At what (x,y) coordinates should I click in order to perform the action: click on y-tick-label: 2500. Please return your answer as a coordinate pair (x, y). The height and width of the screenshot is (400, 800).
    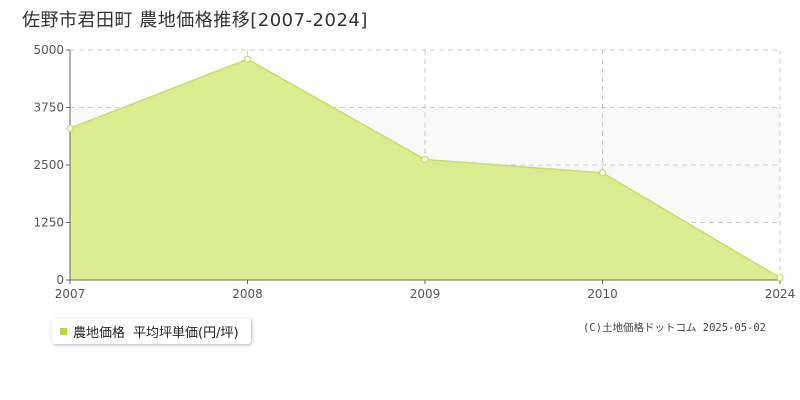
    Looking at the image, I should click on (48, 165).